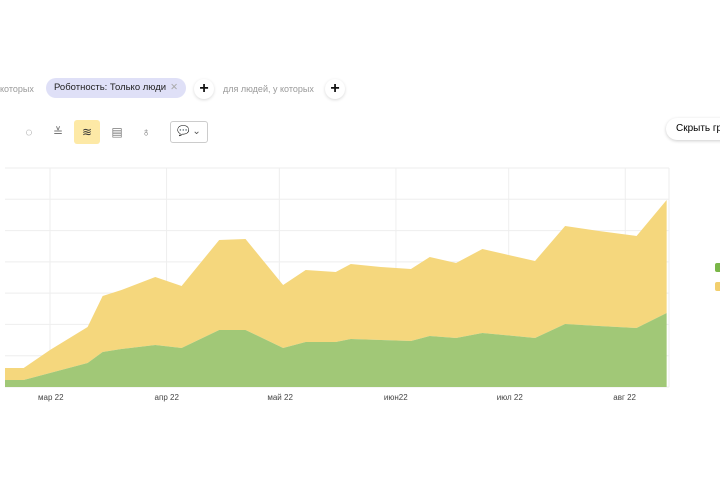 This screenshot has height=480, width=720. What do you see at coordinates (117, 132) in the screenshot?
I see `table-icon: ▤` at bounding box center [117, 132].